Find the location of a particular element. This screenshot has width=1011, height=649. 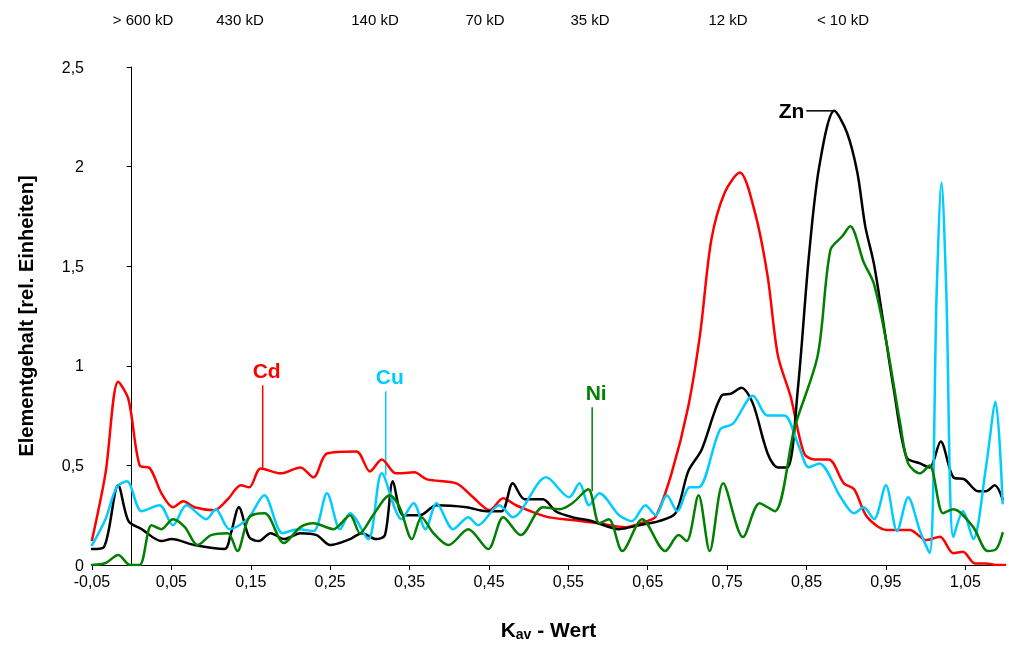

text: 70 kD is located at coordinates (485, 19).